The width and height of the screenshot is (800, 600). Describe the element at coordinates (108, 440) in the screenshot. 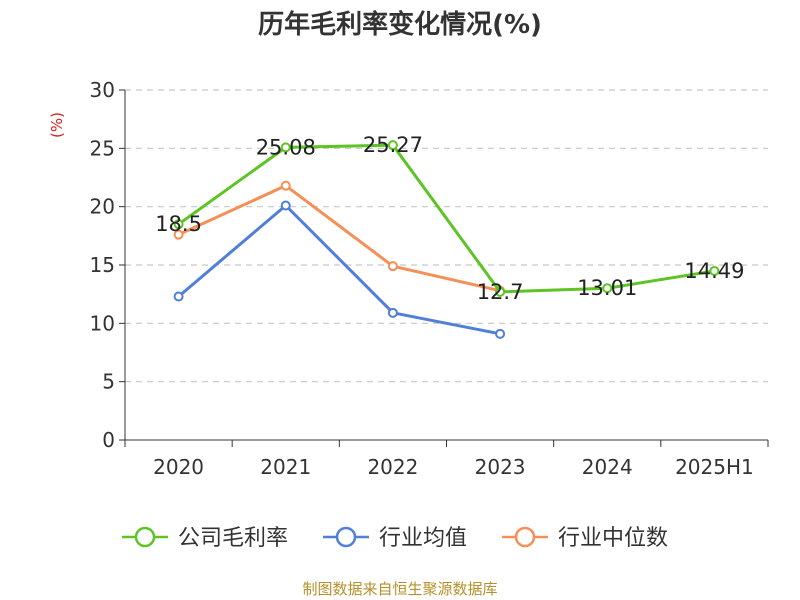

I see `y-tick-label: 0` at that location.